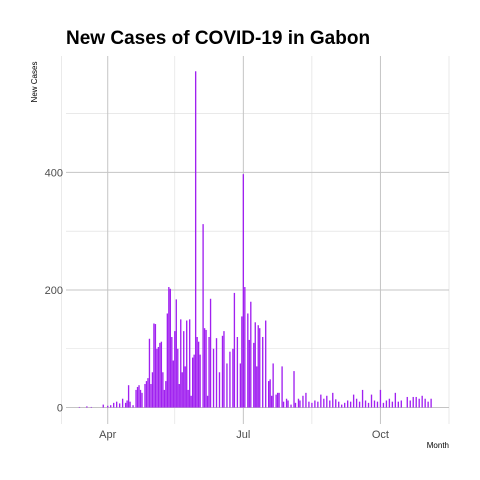 The image size is (480, 480). I want to click on y-tick-labels: 0 200 400, so click(54, 290).